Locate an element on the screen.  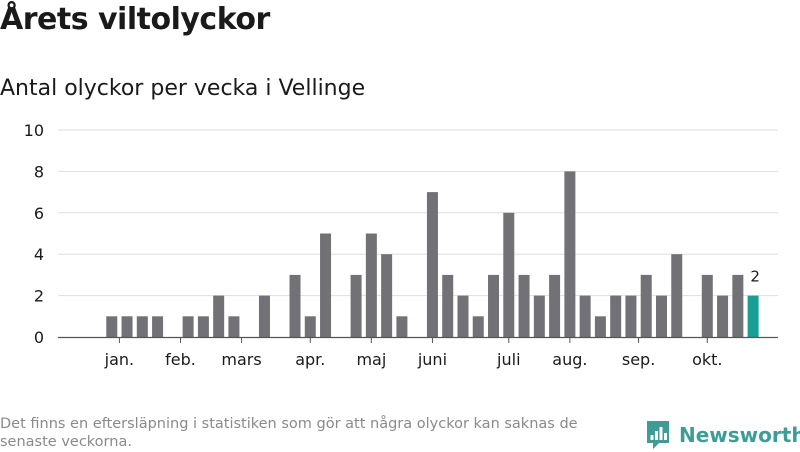
brand-name: Newsworthy is located at coordinates (739, 435).